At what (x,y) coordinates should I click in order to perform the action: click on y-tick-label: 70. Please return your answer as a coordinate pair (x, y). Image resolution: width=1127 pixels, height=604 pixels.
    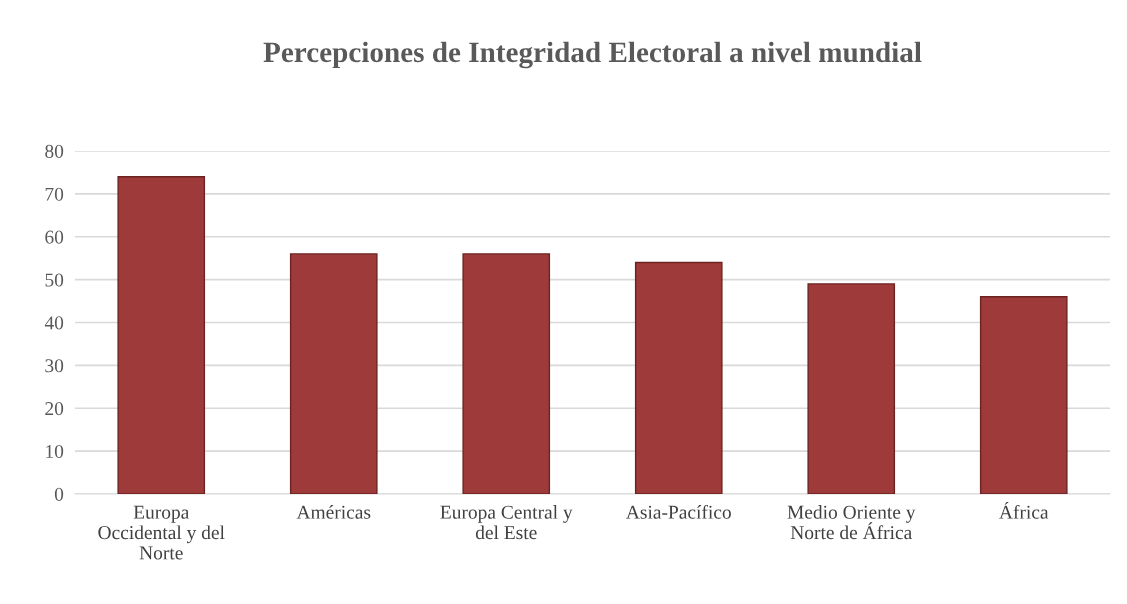
    Looking at the image, I should click on (54, 194).